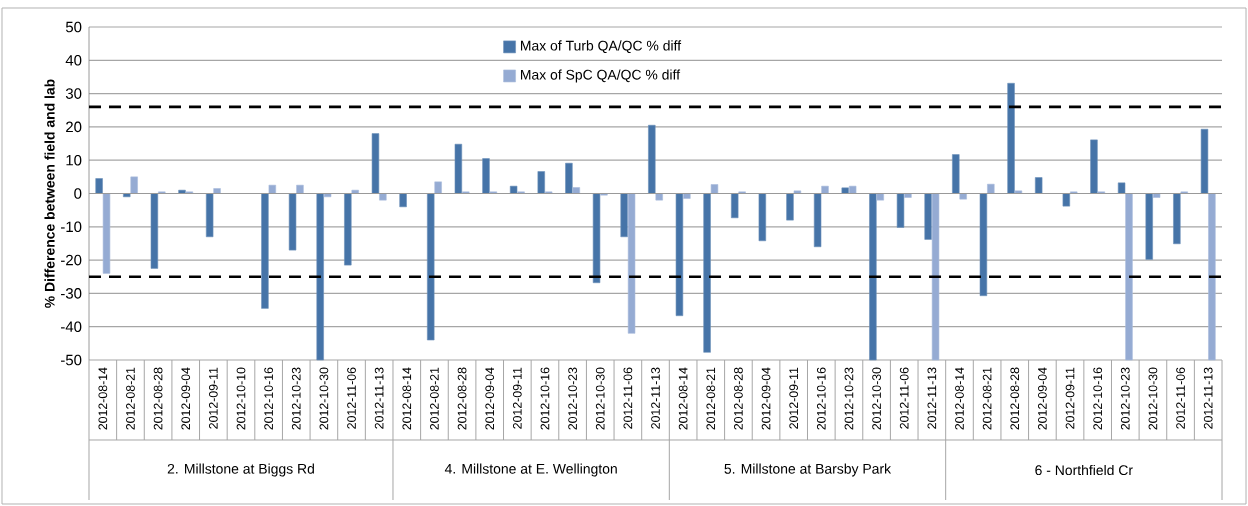 The image size is (1248, 506). Describe the element at coordinates (808, 470) in the screenshot. I see `text: 5. Millstone at Barsby Park` at that location.